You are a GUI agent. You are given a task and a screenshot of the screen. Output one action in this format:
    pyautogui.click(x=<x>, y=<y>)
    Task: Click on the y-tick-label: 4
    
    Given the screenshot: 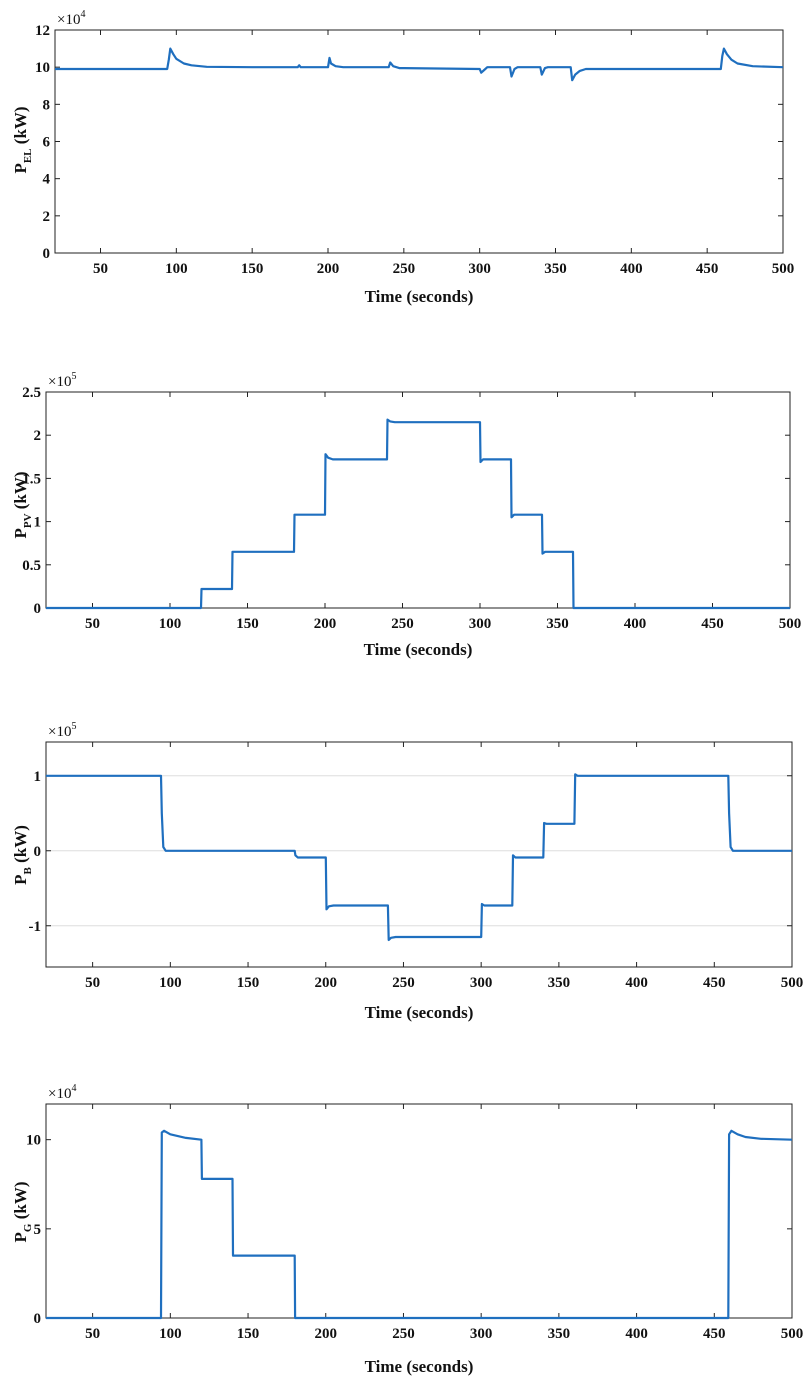 What is the action you would take?
    pyautogui.click(x=47, y=180)
    